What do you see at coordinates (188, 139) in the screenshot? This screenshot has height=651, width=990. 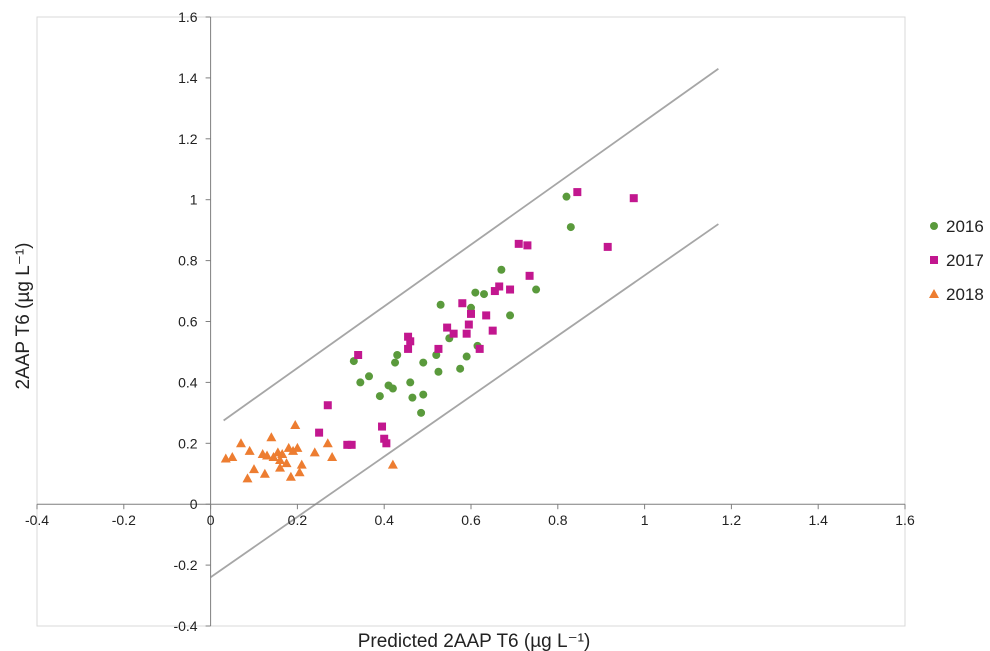 I see `y-tick-label: 1.2` at bounding box center [188, 139].